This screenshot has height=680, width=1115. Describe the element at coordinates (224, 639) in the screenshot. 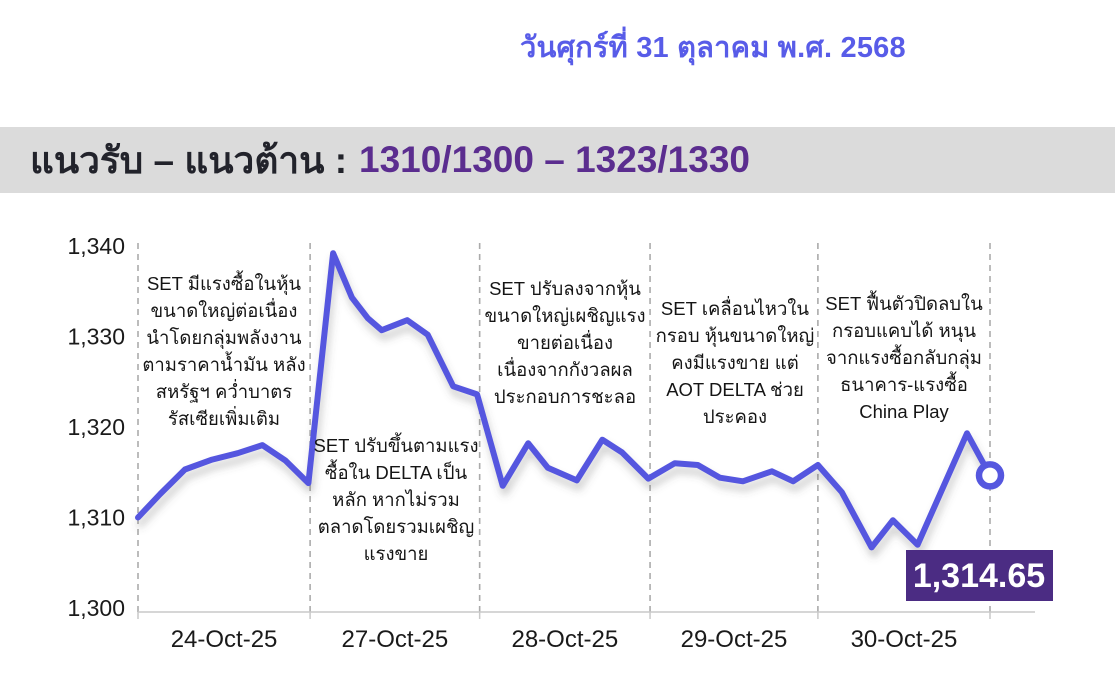

I see `x-tick-label-0: 24-Oct-25` at that location.